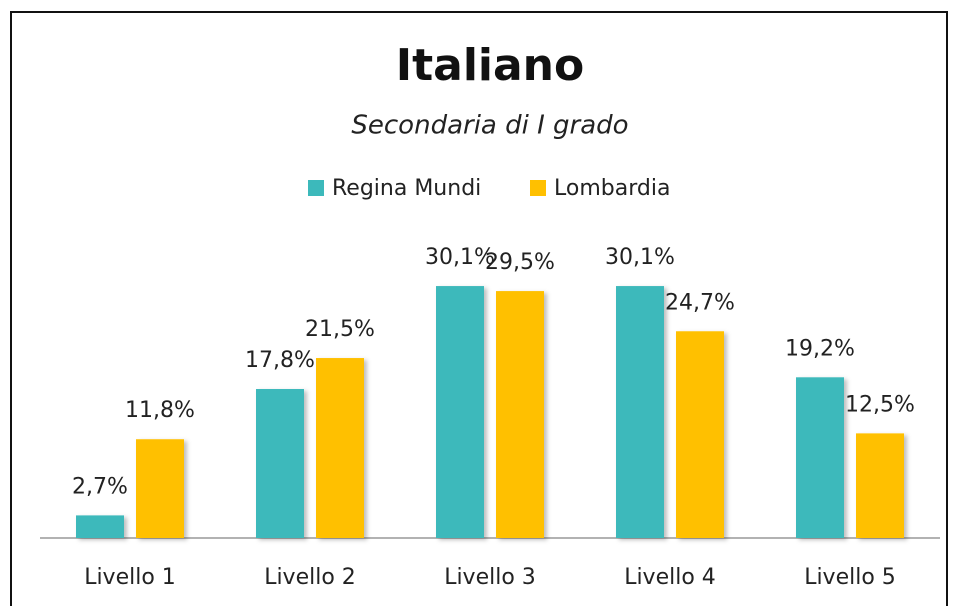  Describe the element at coordinates (310, 577) in the screenshot. I see `x-tick-label: Livello 2` at that location.